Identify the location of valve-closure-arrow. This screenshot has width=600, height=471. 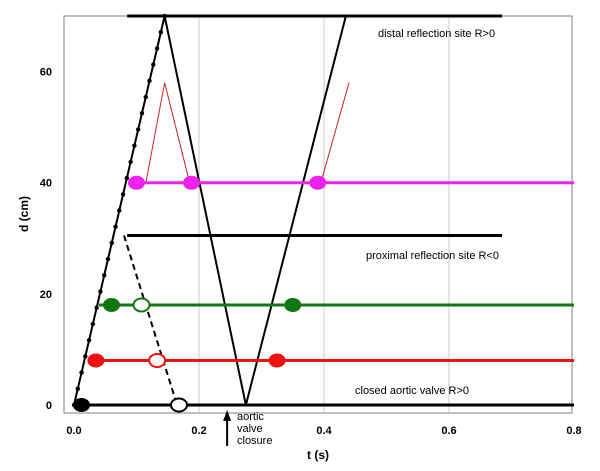
(227, 428).